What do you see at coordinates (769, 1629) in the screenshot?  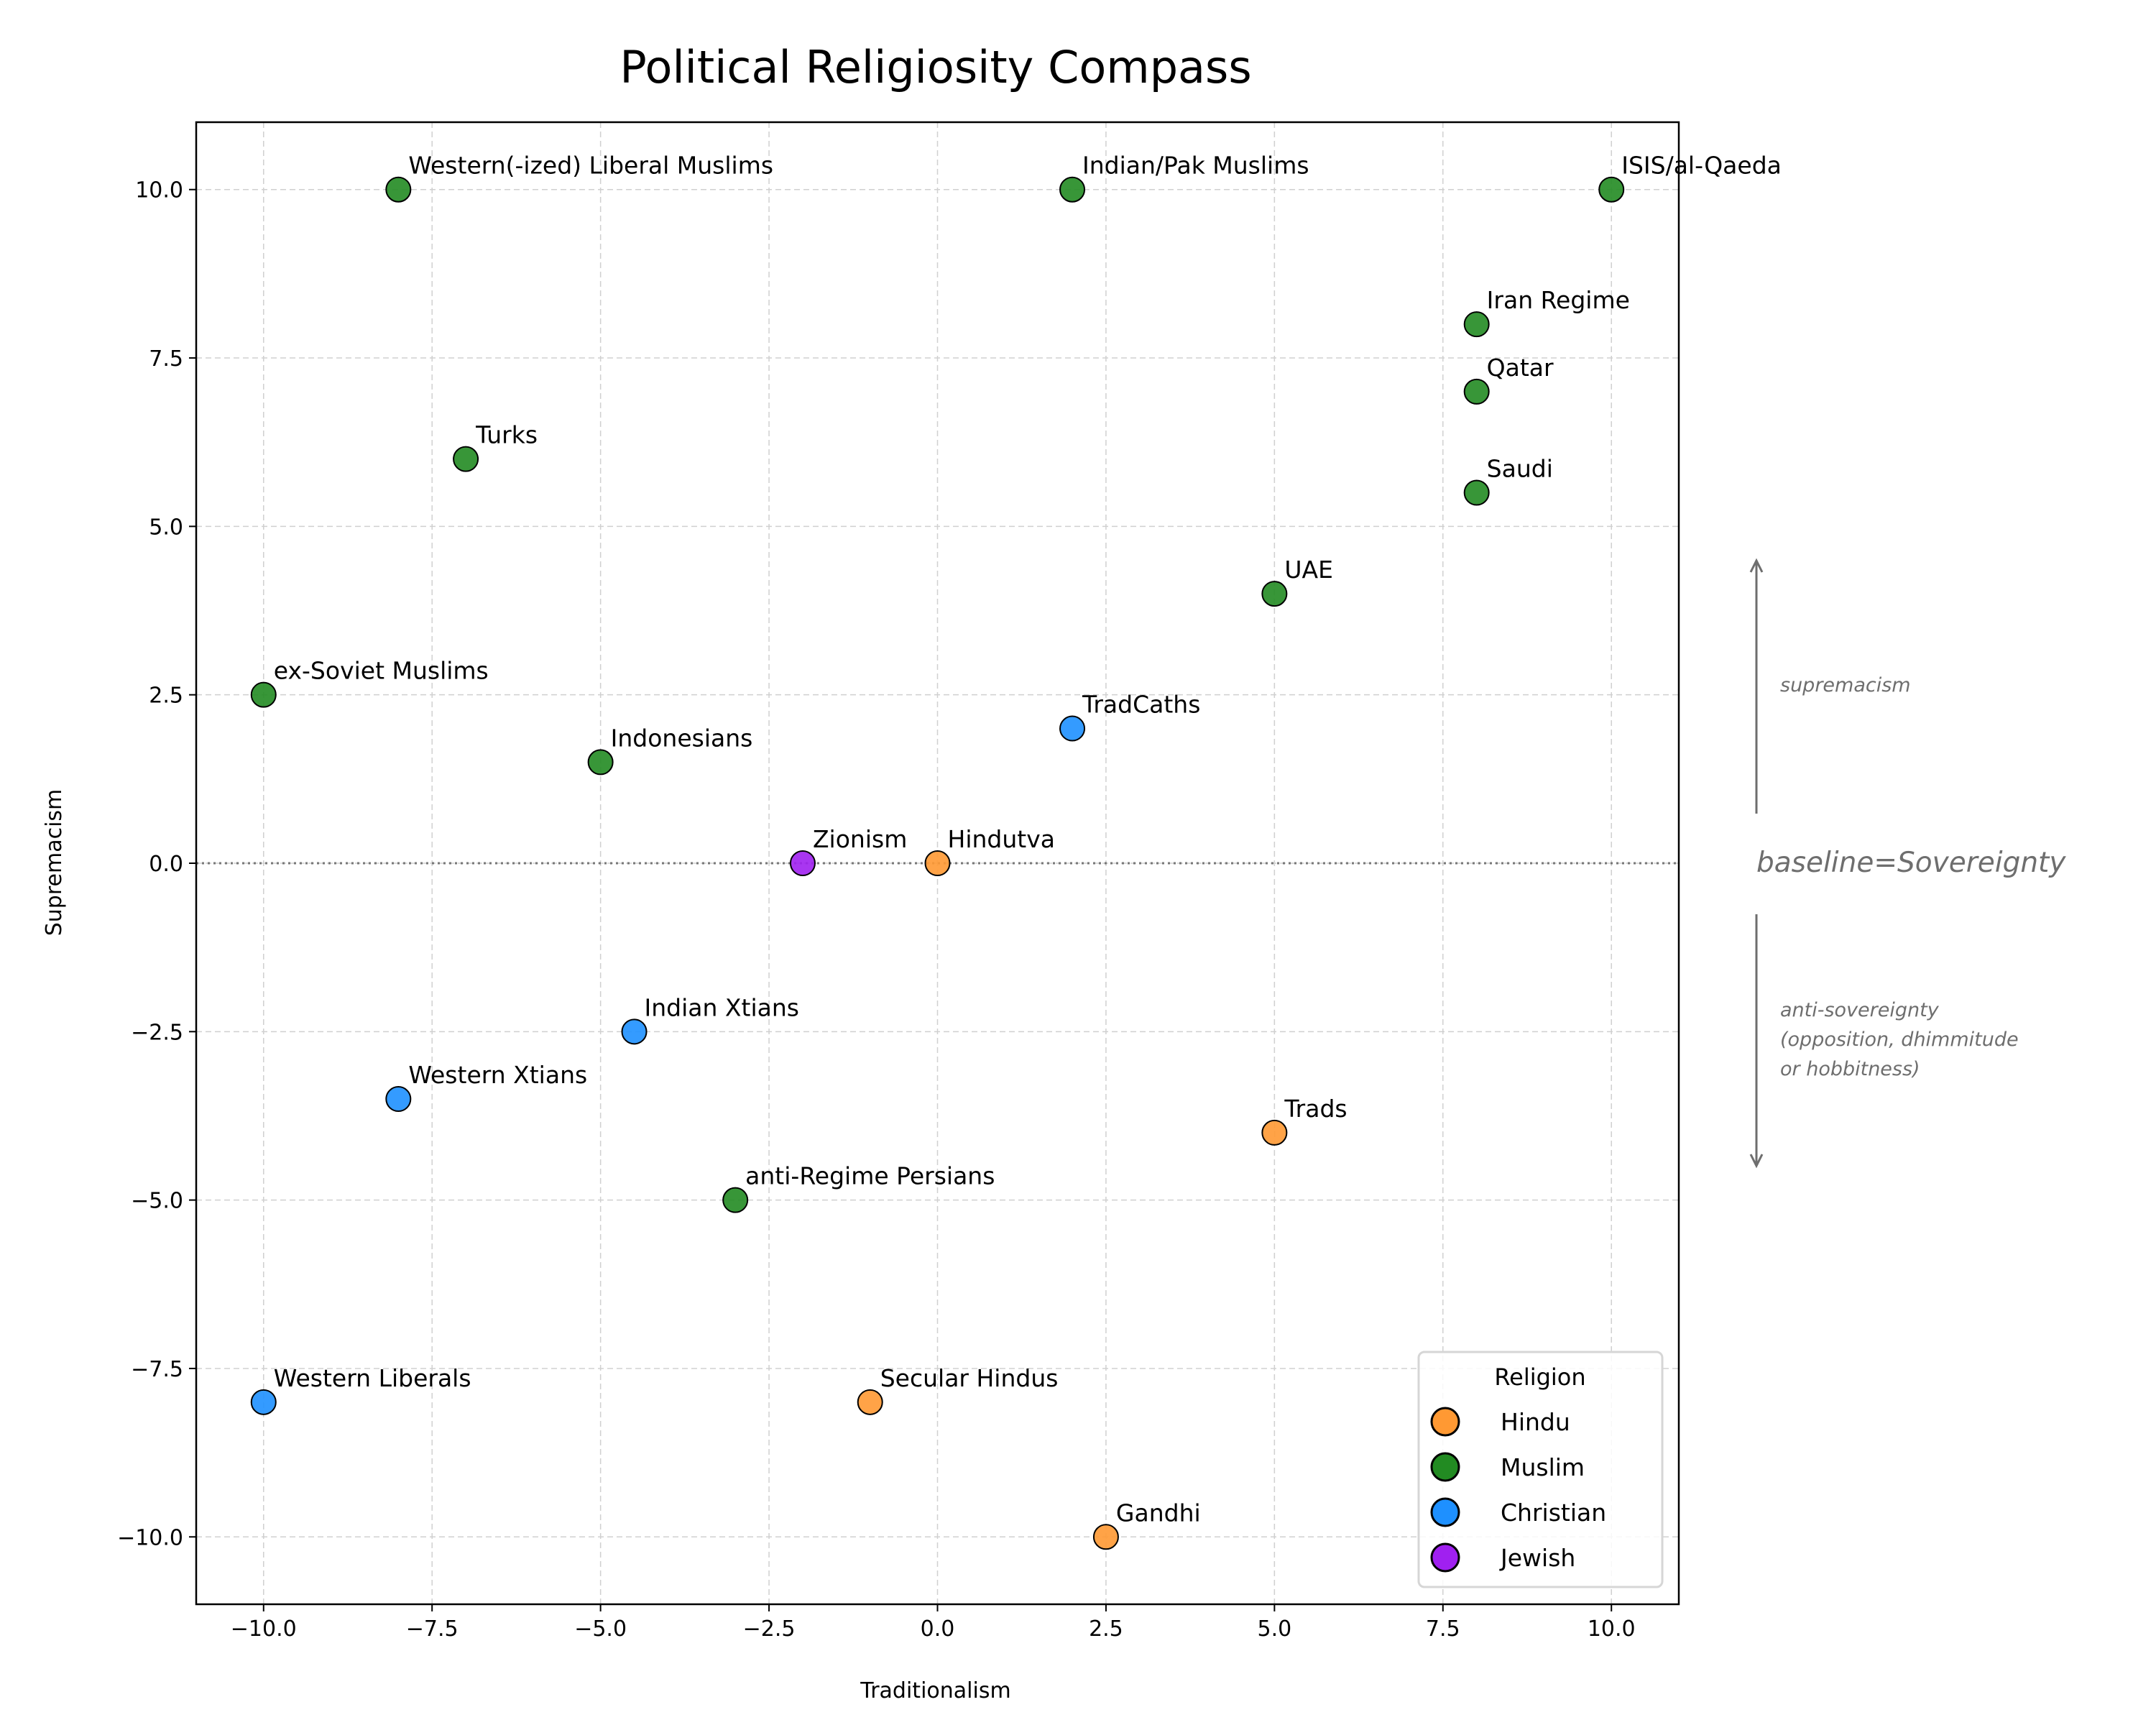 I see `x-tick-label: −2.5` at bounding box center [769, 1629].